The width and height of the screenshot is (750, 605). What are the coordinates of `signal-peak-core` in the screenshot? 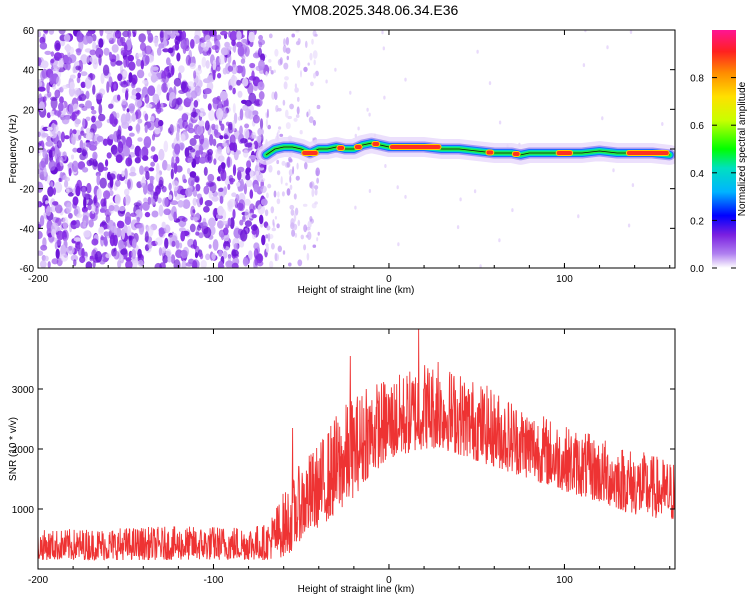 It's located at (564, 152).